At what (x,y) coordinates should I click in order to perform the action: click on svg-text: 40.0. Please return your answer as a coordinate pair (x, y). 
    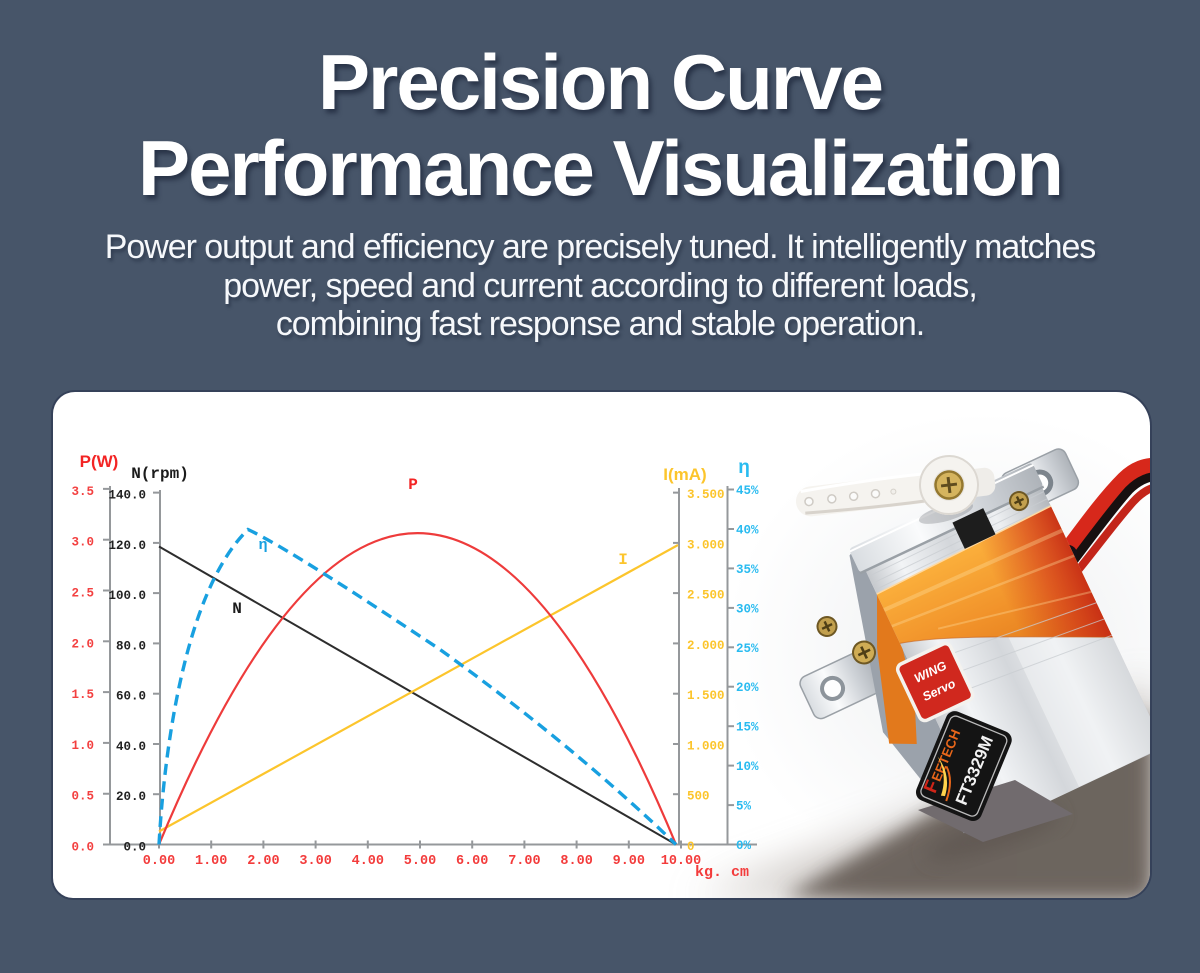
    Looking at the image, I should click on (131, 747).